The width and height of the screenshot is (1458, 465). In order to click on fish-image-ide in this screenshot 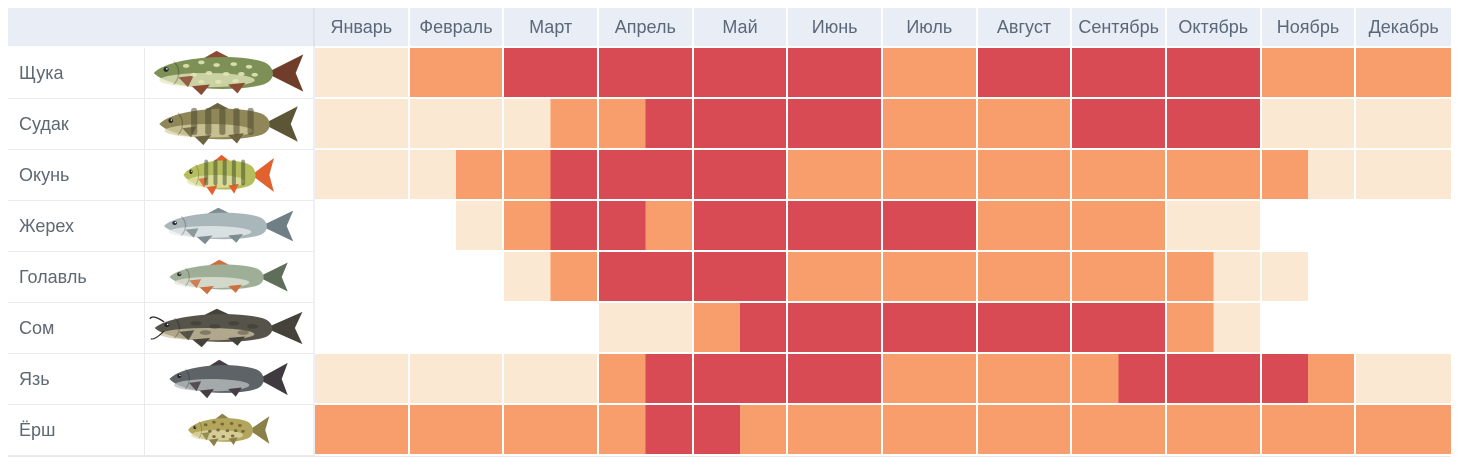, I will do `click(230, 379)`.